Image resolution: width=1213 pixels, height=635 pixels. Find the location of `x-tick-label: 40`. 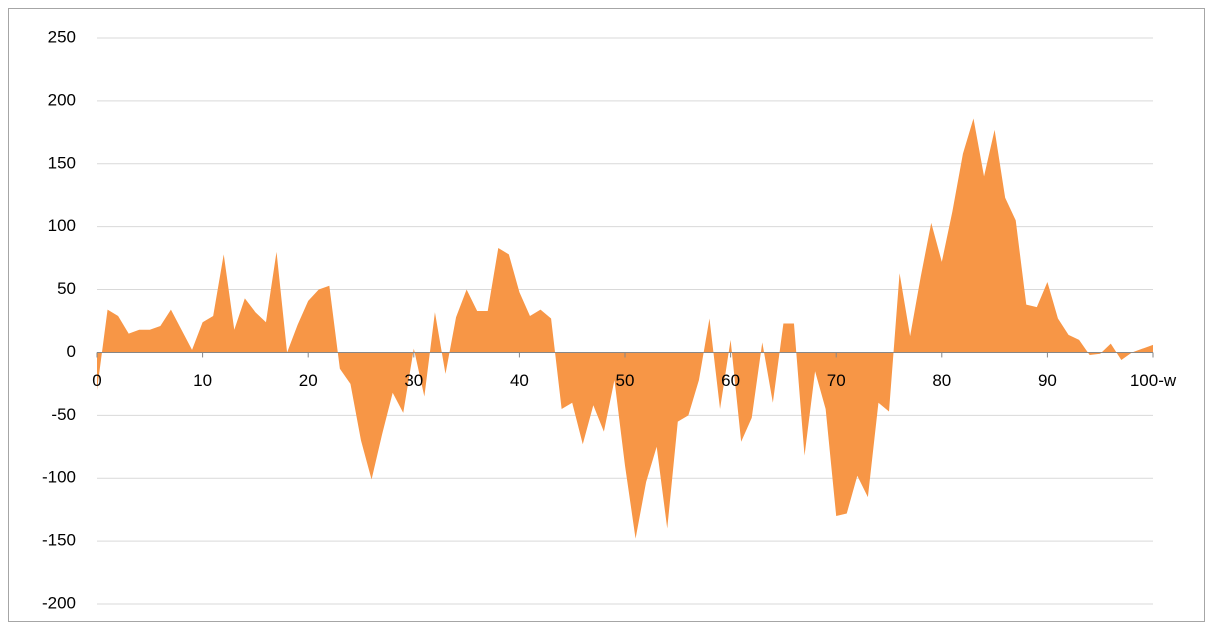

x-tick-label: 40 is located at coordinates (519, 380).